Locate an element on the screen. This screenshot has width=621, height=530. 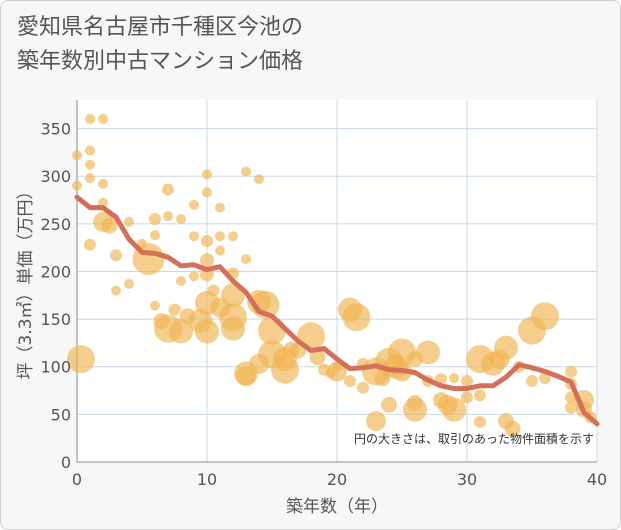
y-tick-label: 50 is located at coordinates (61, 414).